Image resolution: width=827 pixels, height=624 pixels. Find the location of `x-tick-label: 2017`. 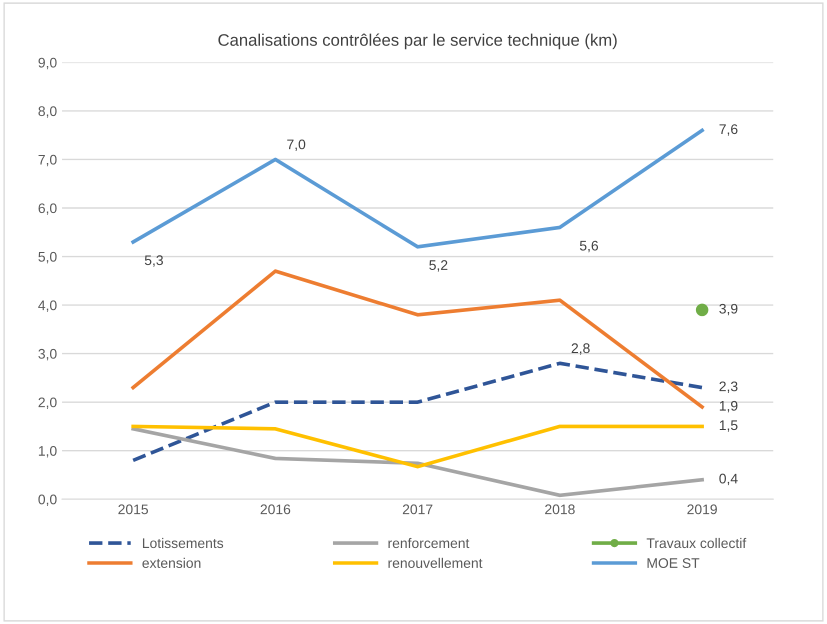

x-tick-label: 2017 is located at coordinates (417, 509).